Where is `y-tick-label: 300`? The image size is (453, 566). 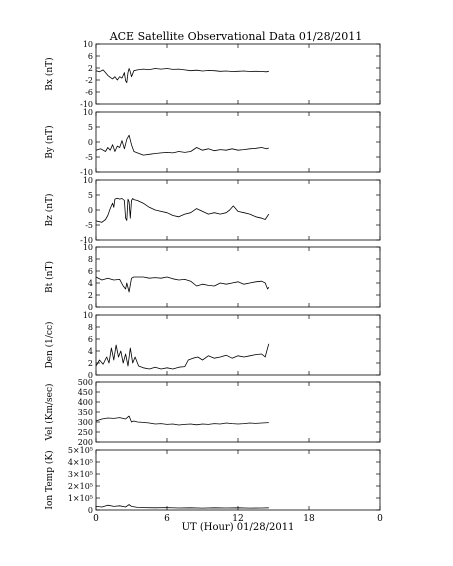
y-tick-label: 300 is located at coordinates (85, 422).